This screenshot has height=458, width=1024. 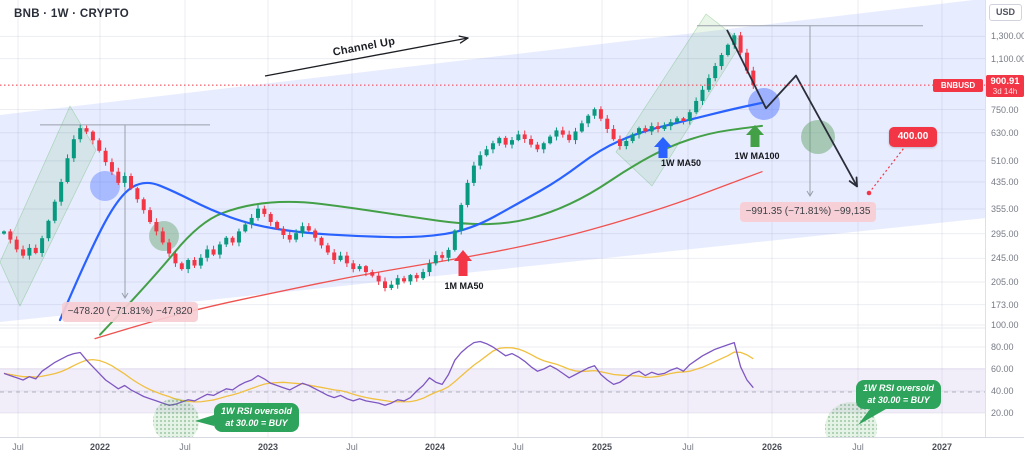 What do you see at coordinates (130, 312) in the screenshot?
I see `measure-label-left: −478.20 (−71.81%) −47,820` at bounding box center [130, 312].